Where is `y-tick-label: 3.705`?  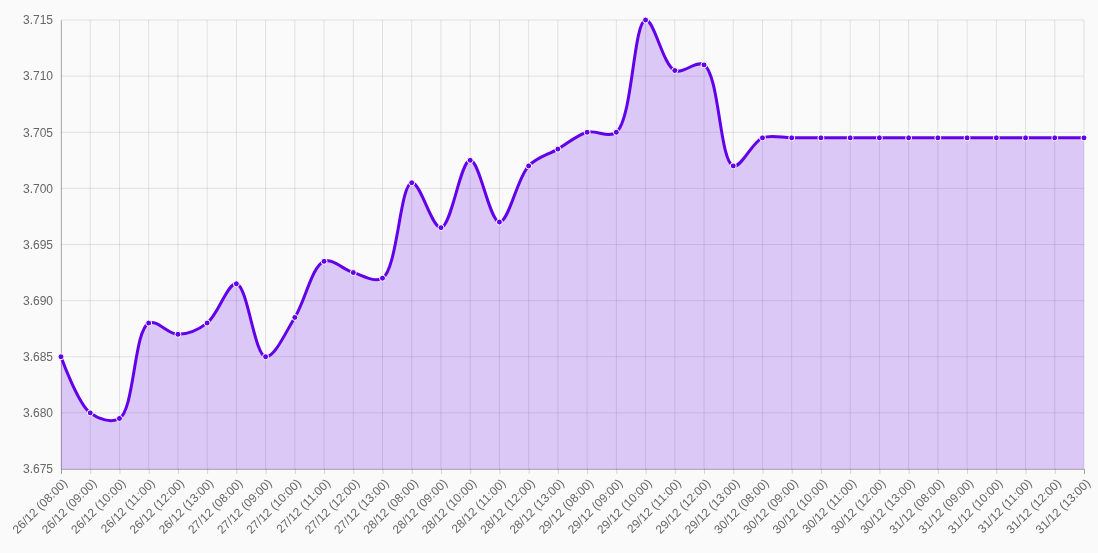
y-tick-label: 3.705 is located at coordinates (38, 132).